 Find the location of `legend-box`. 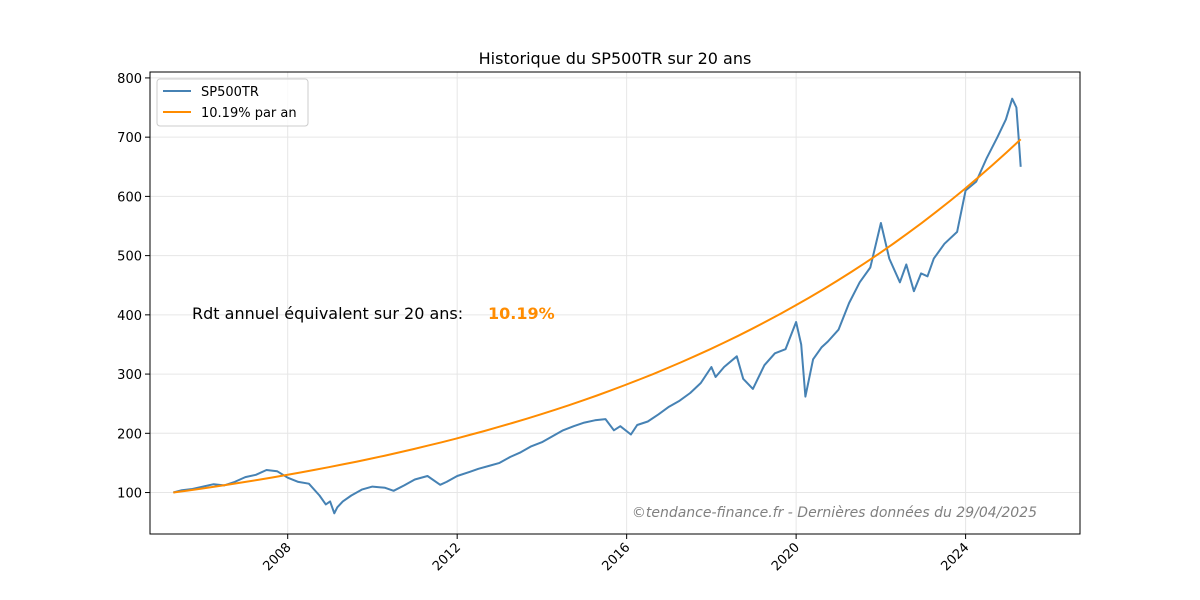

legend-box is located at coordinates (232, 102).